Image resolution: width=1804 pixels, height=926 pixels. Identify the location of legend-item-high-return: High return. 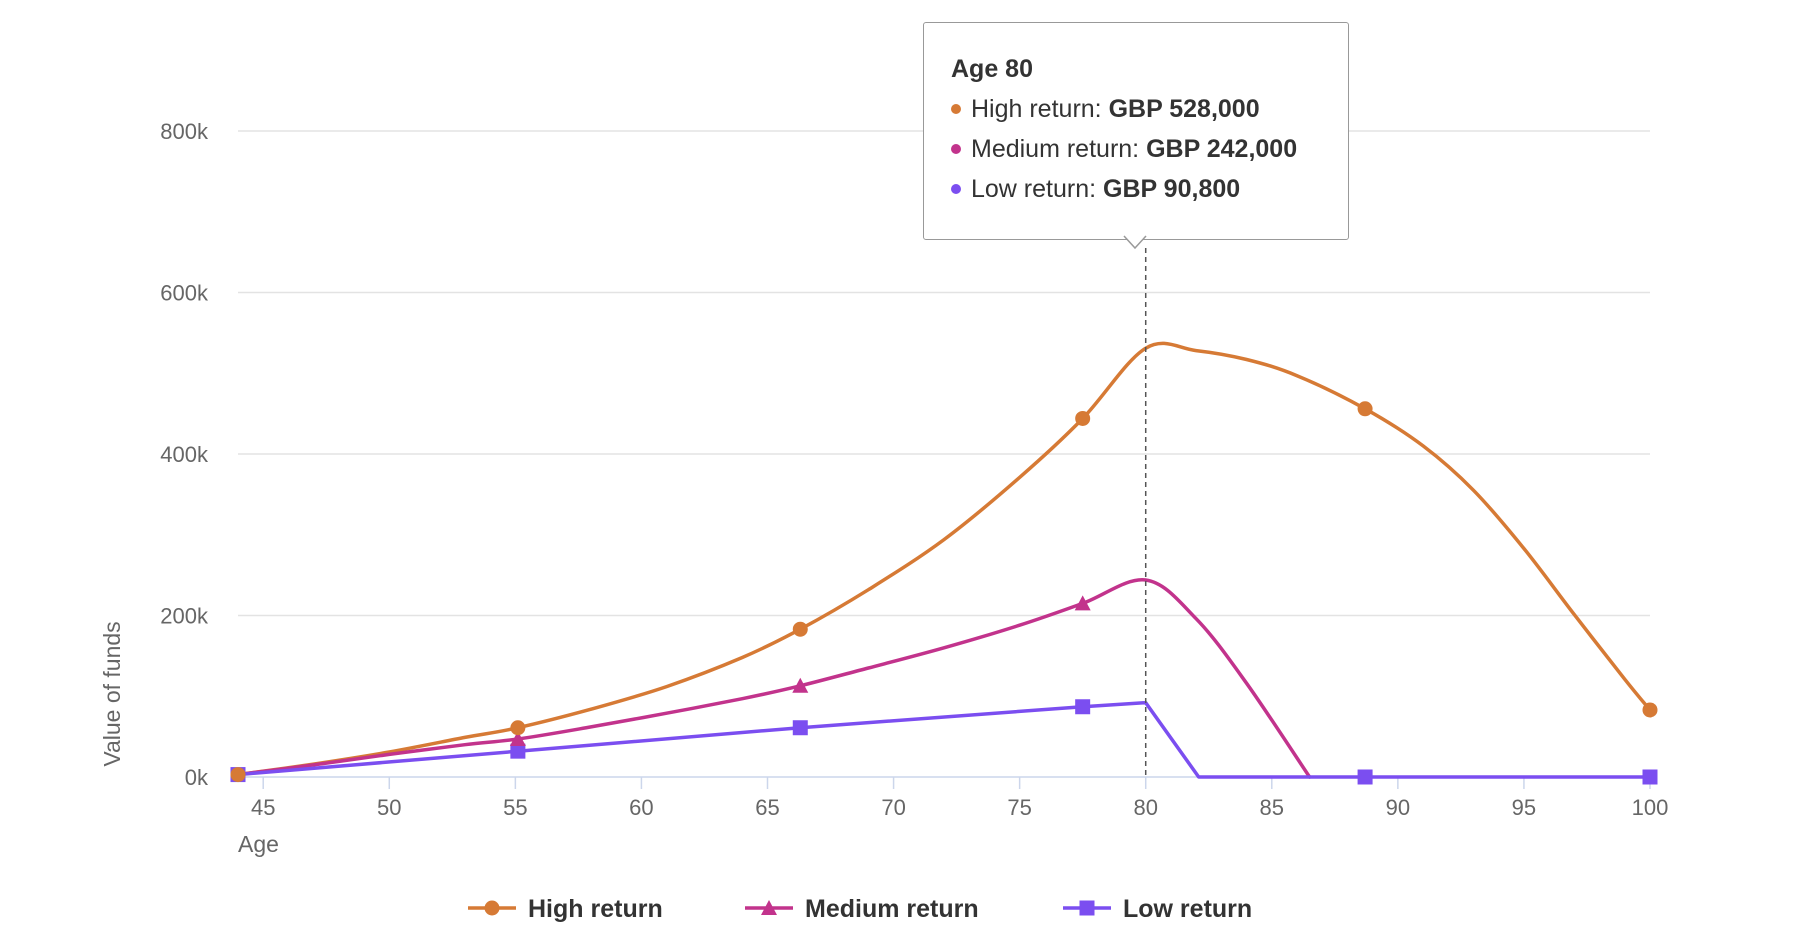
(565, 909).